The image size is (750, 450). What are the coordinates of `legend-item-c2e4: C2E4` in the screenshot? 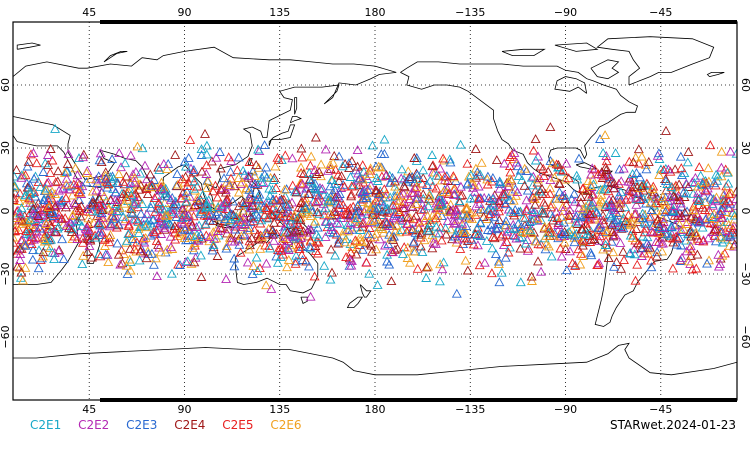 It's located at (190, 425).